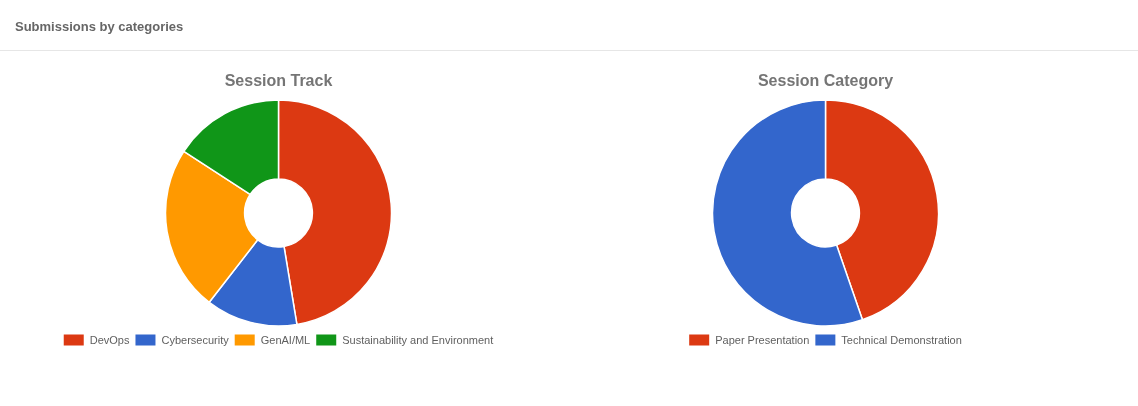 The width and height of the screenshot is (1138, 406). What do you see at coordinates (278, 80) in the screenshot?
I see `chart-title: Session Track` at bounding box center [278, 80].